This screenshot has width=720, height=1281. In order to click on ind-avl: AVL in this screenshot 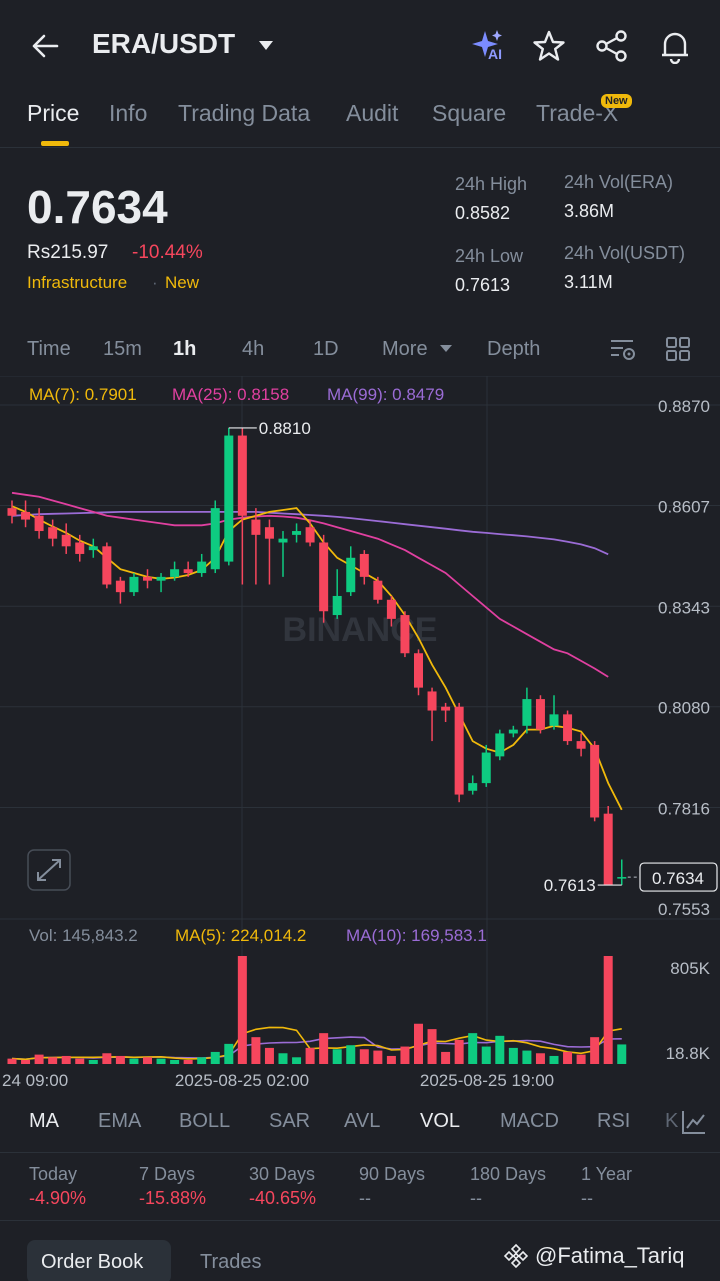, I will do `click(362, 1121)`.